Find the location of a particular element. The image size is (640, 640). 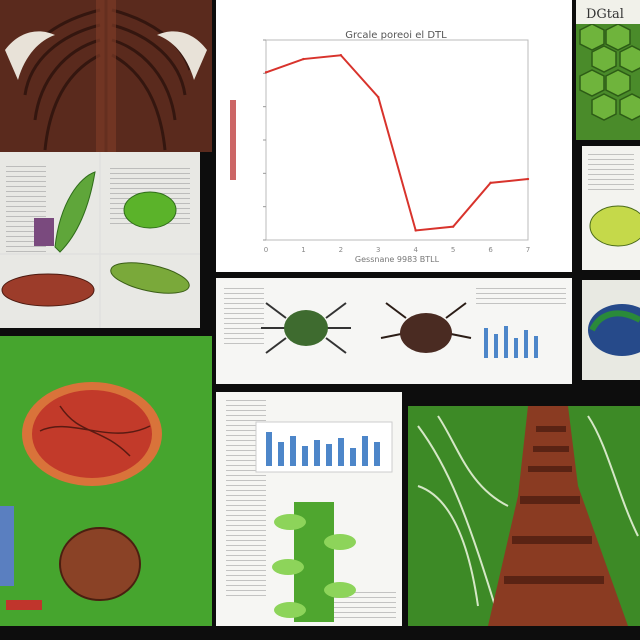

green-cells-tile: DGtal is located at coordinates (608, 70).